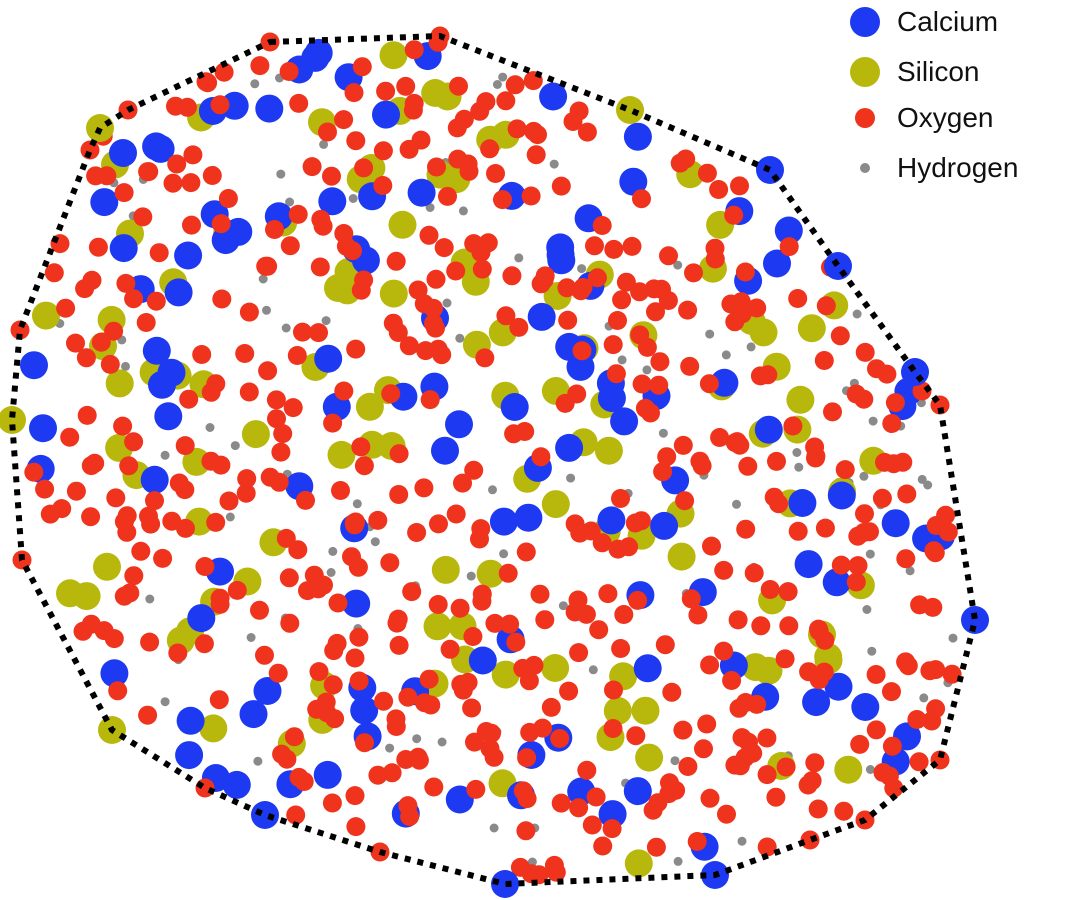  I want to click on legend-label-calcium: Calcium, so click(948, 21).